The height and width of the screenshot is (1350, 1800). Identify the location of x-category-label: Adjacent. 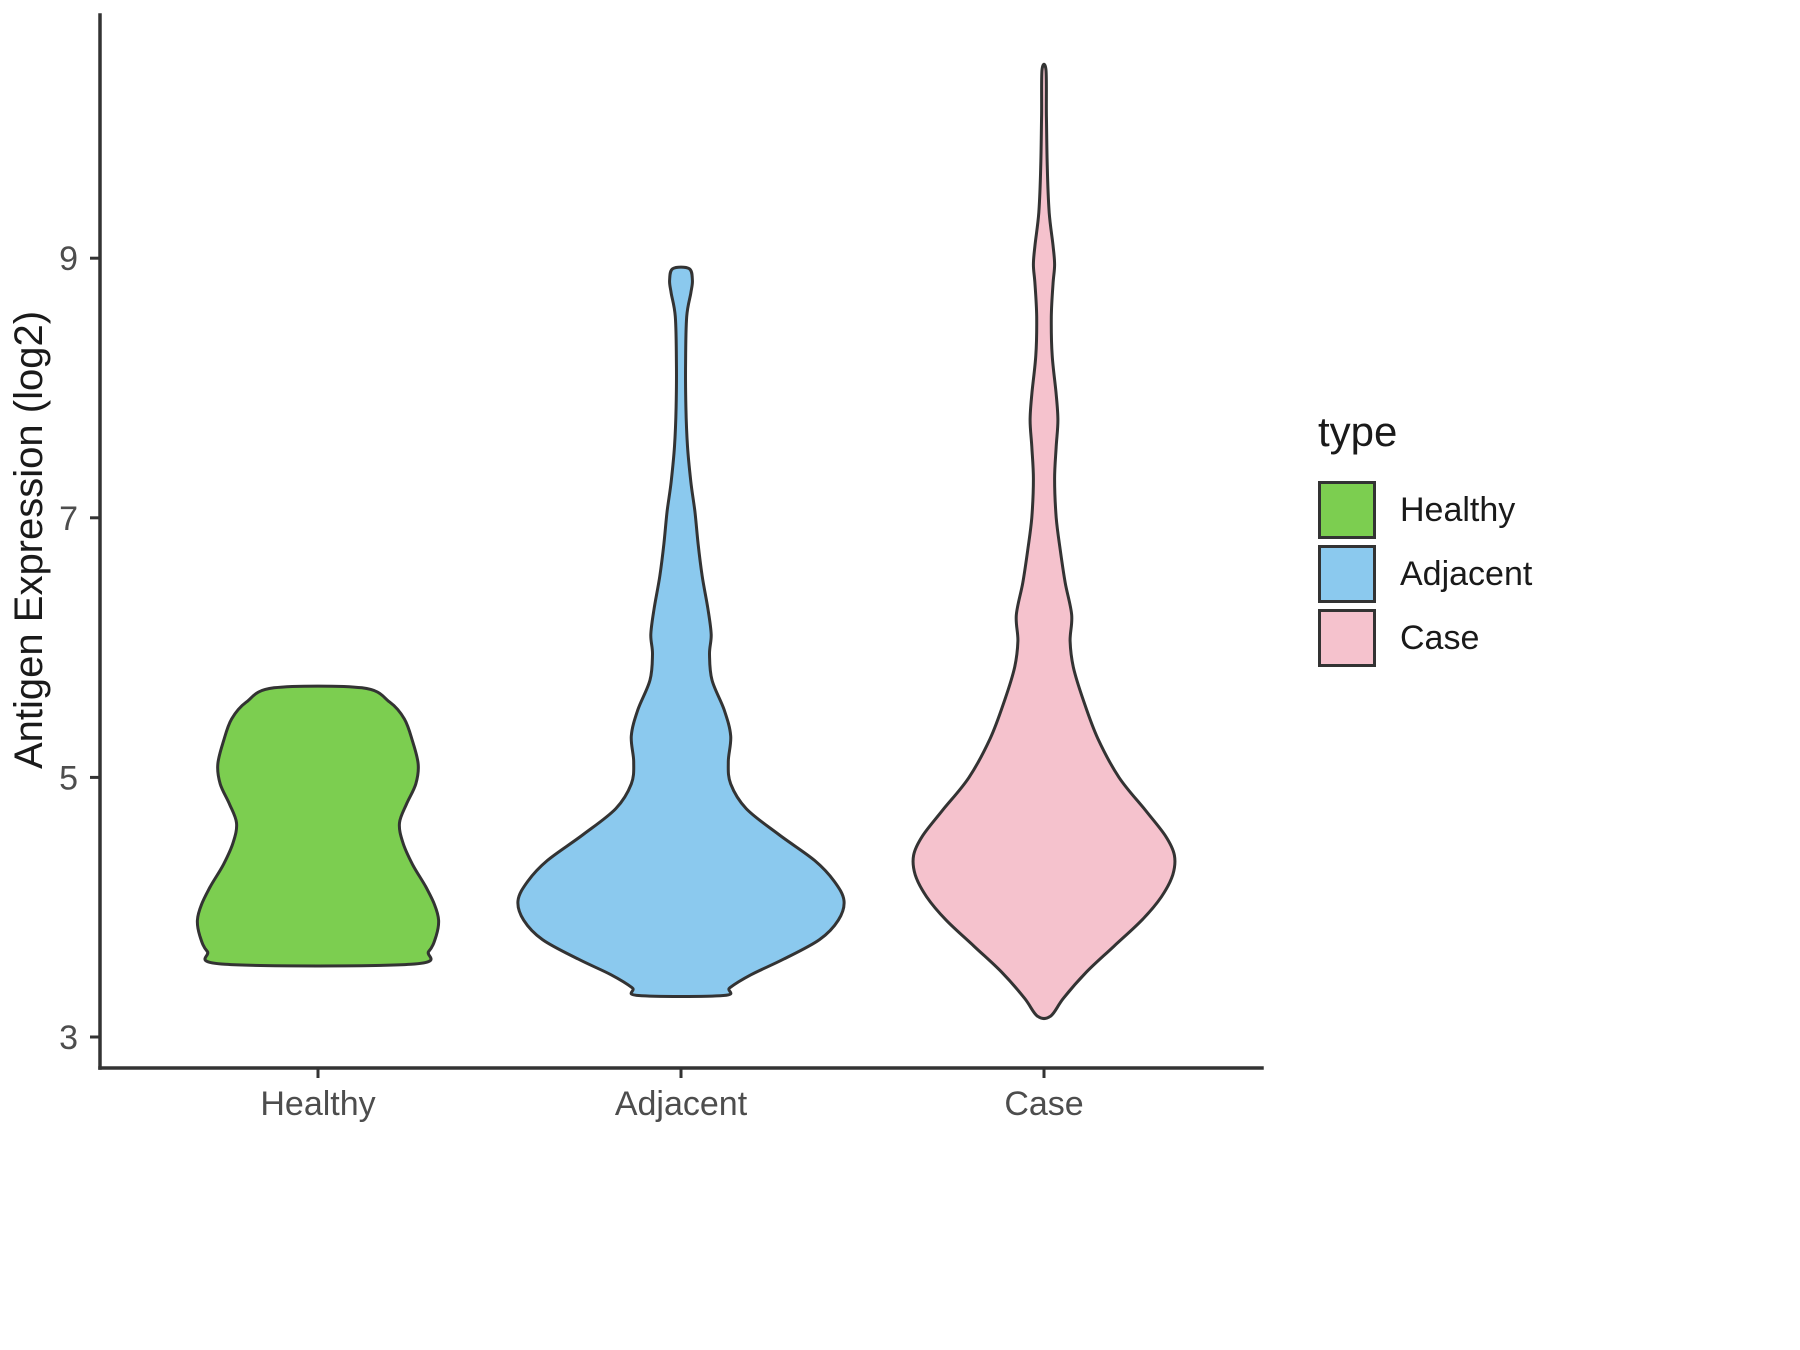
(681, 1104).